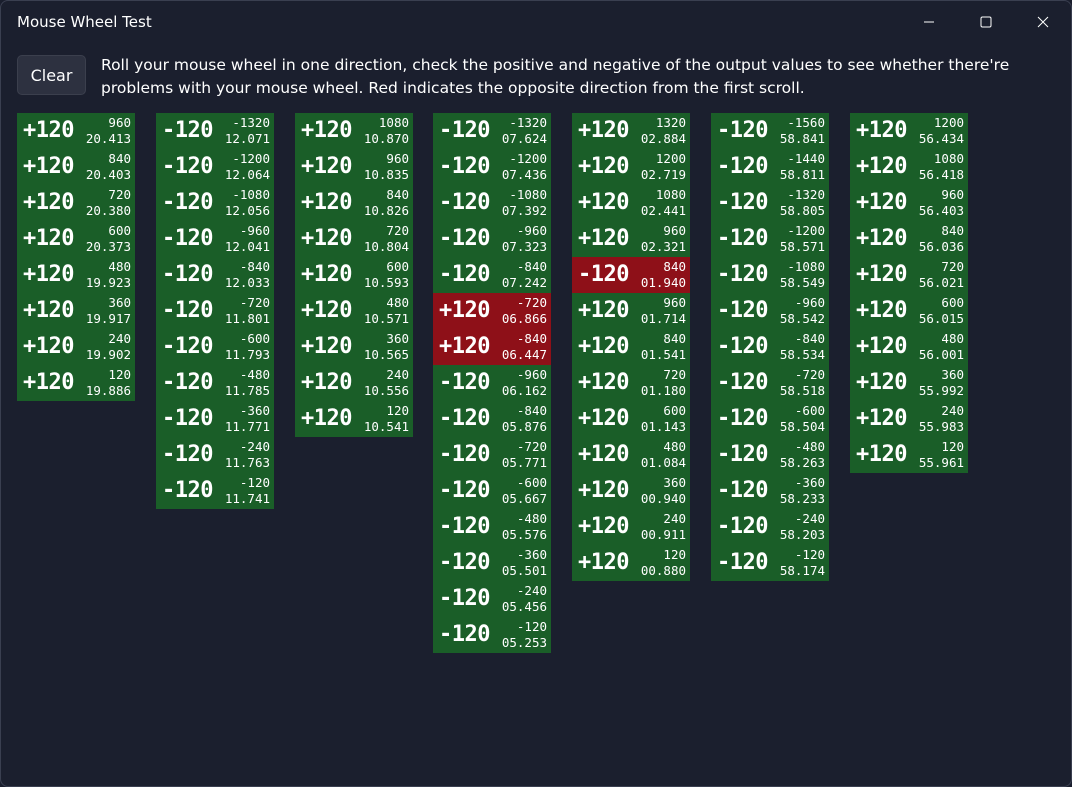 Image resolution: width=1072 pixels, height=787 pixels. Describe the element at coordinates (215, 203) in the screenshot. I see `scroll-entry: -120 -1080 12.056` at that location.